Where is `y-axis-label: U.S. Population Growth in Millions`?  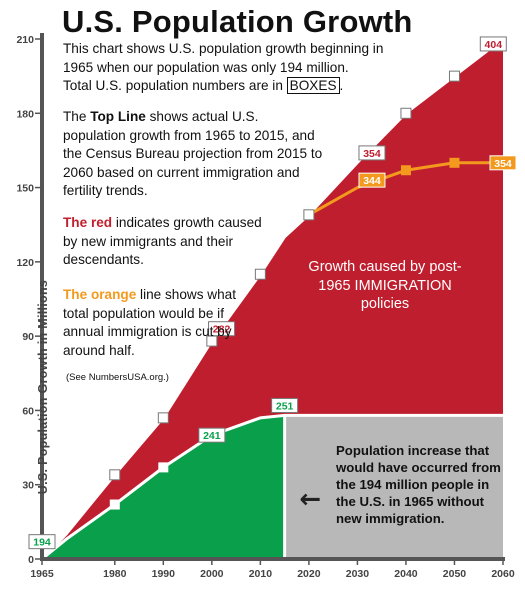 y-axis-label: U.S. Population Growth in Millions is located at coordinates (43, 387).